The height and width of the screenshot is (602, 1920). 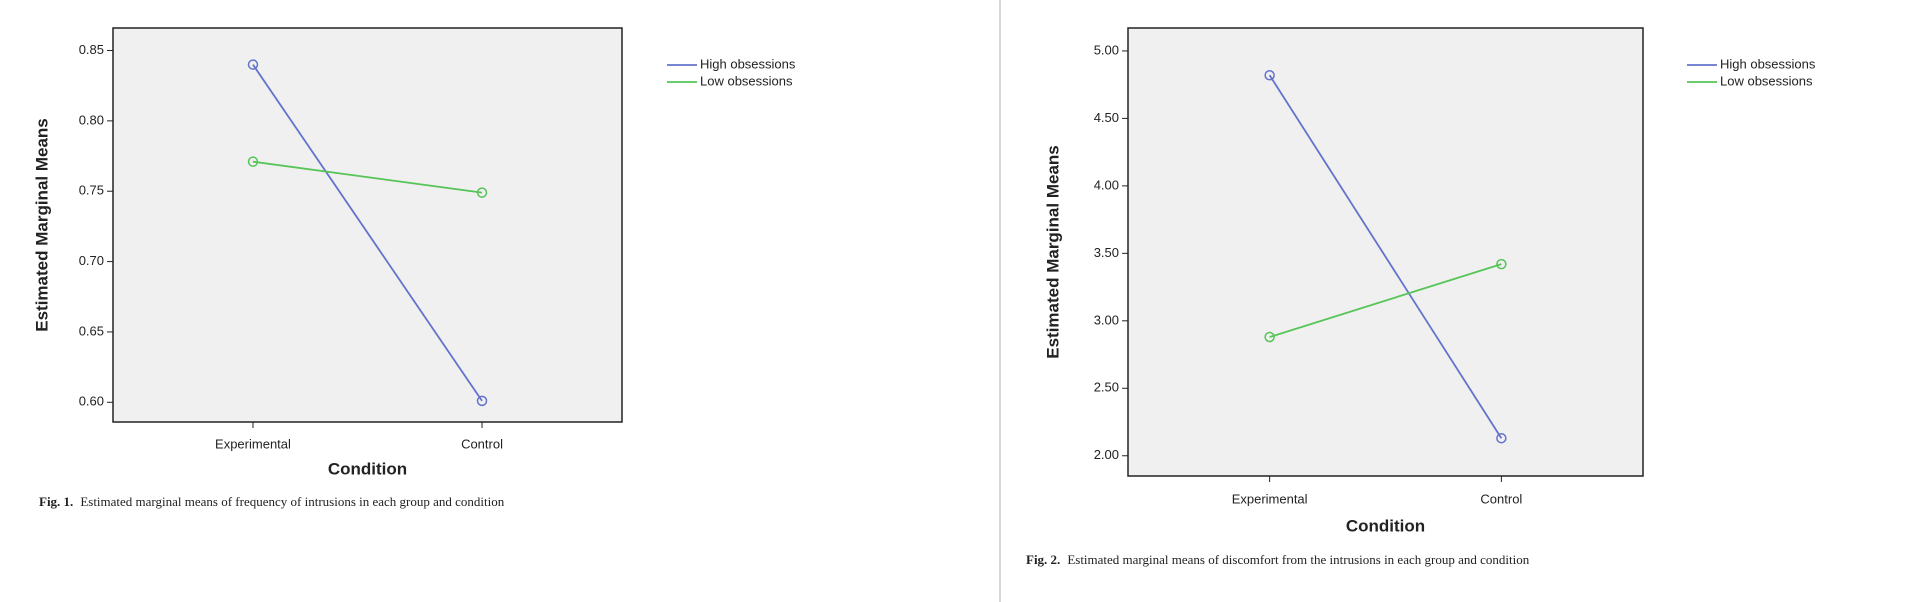 I want to click on y-tick-label: 3.50, so click(x=1106, y=252).